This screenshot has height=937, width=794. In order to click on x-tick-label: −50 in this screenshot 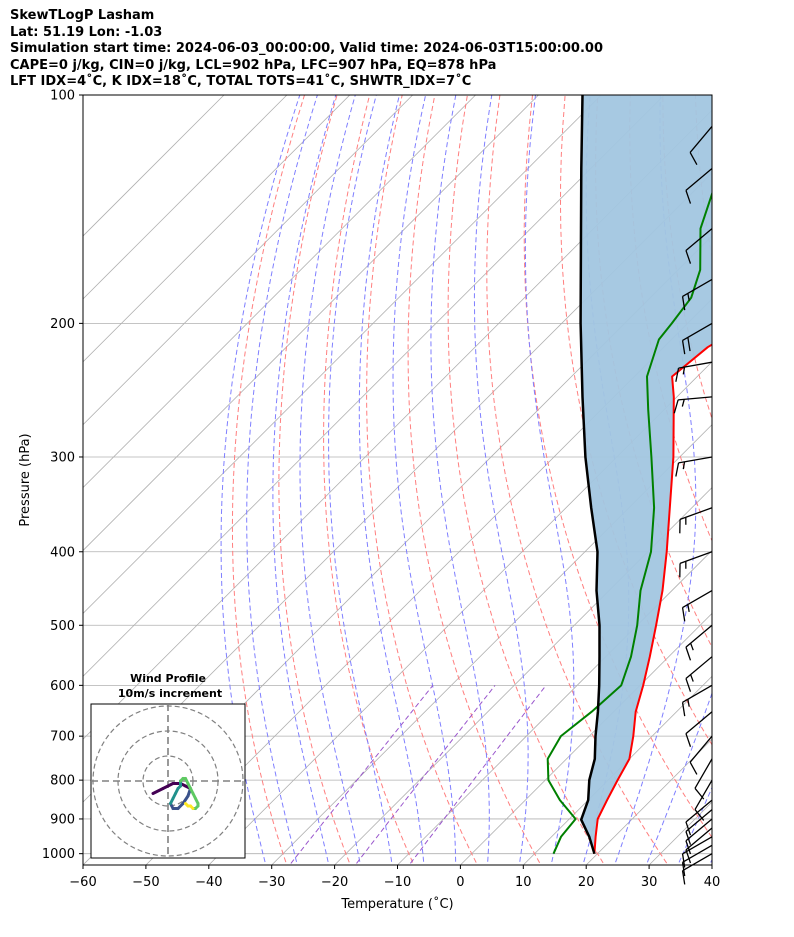, I will do `click(145, 882)`.